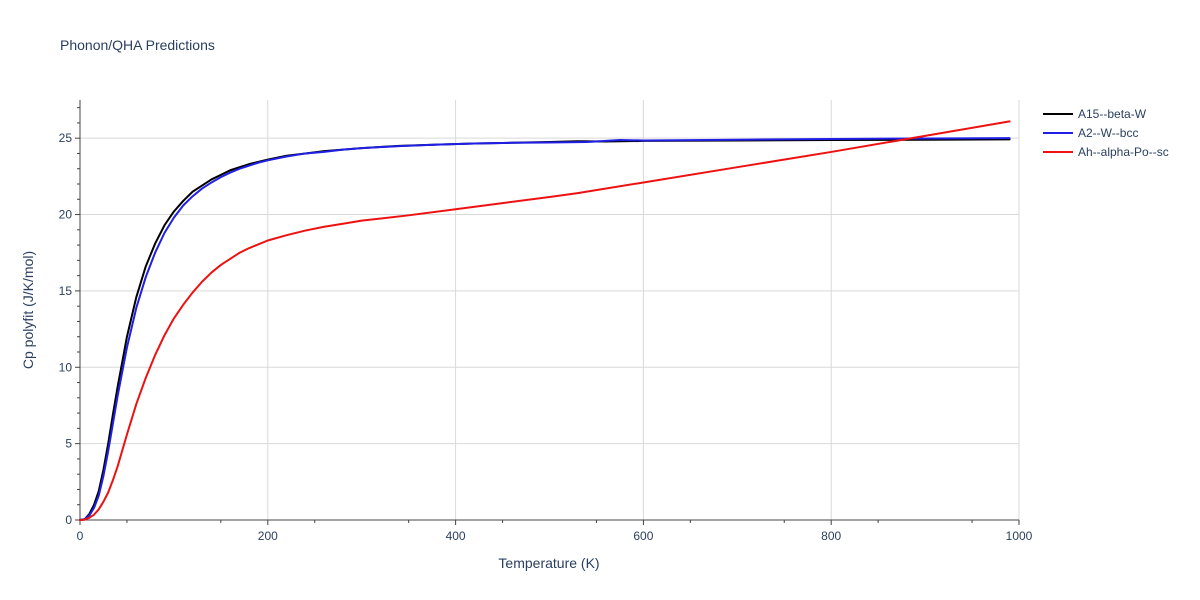  Describe the element at coordinates (643, 536) in the screenshot. I see `x-tick-label: 600` at that location.